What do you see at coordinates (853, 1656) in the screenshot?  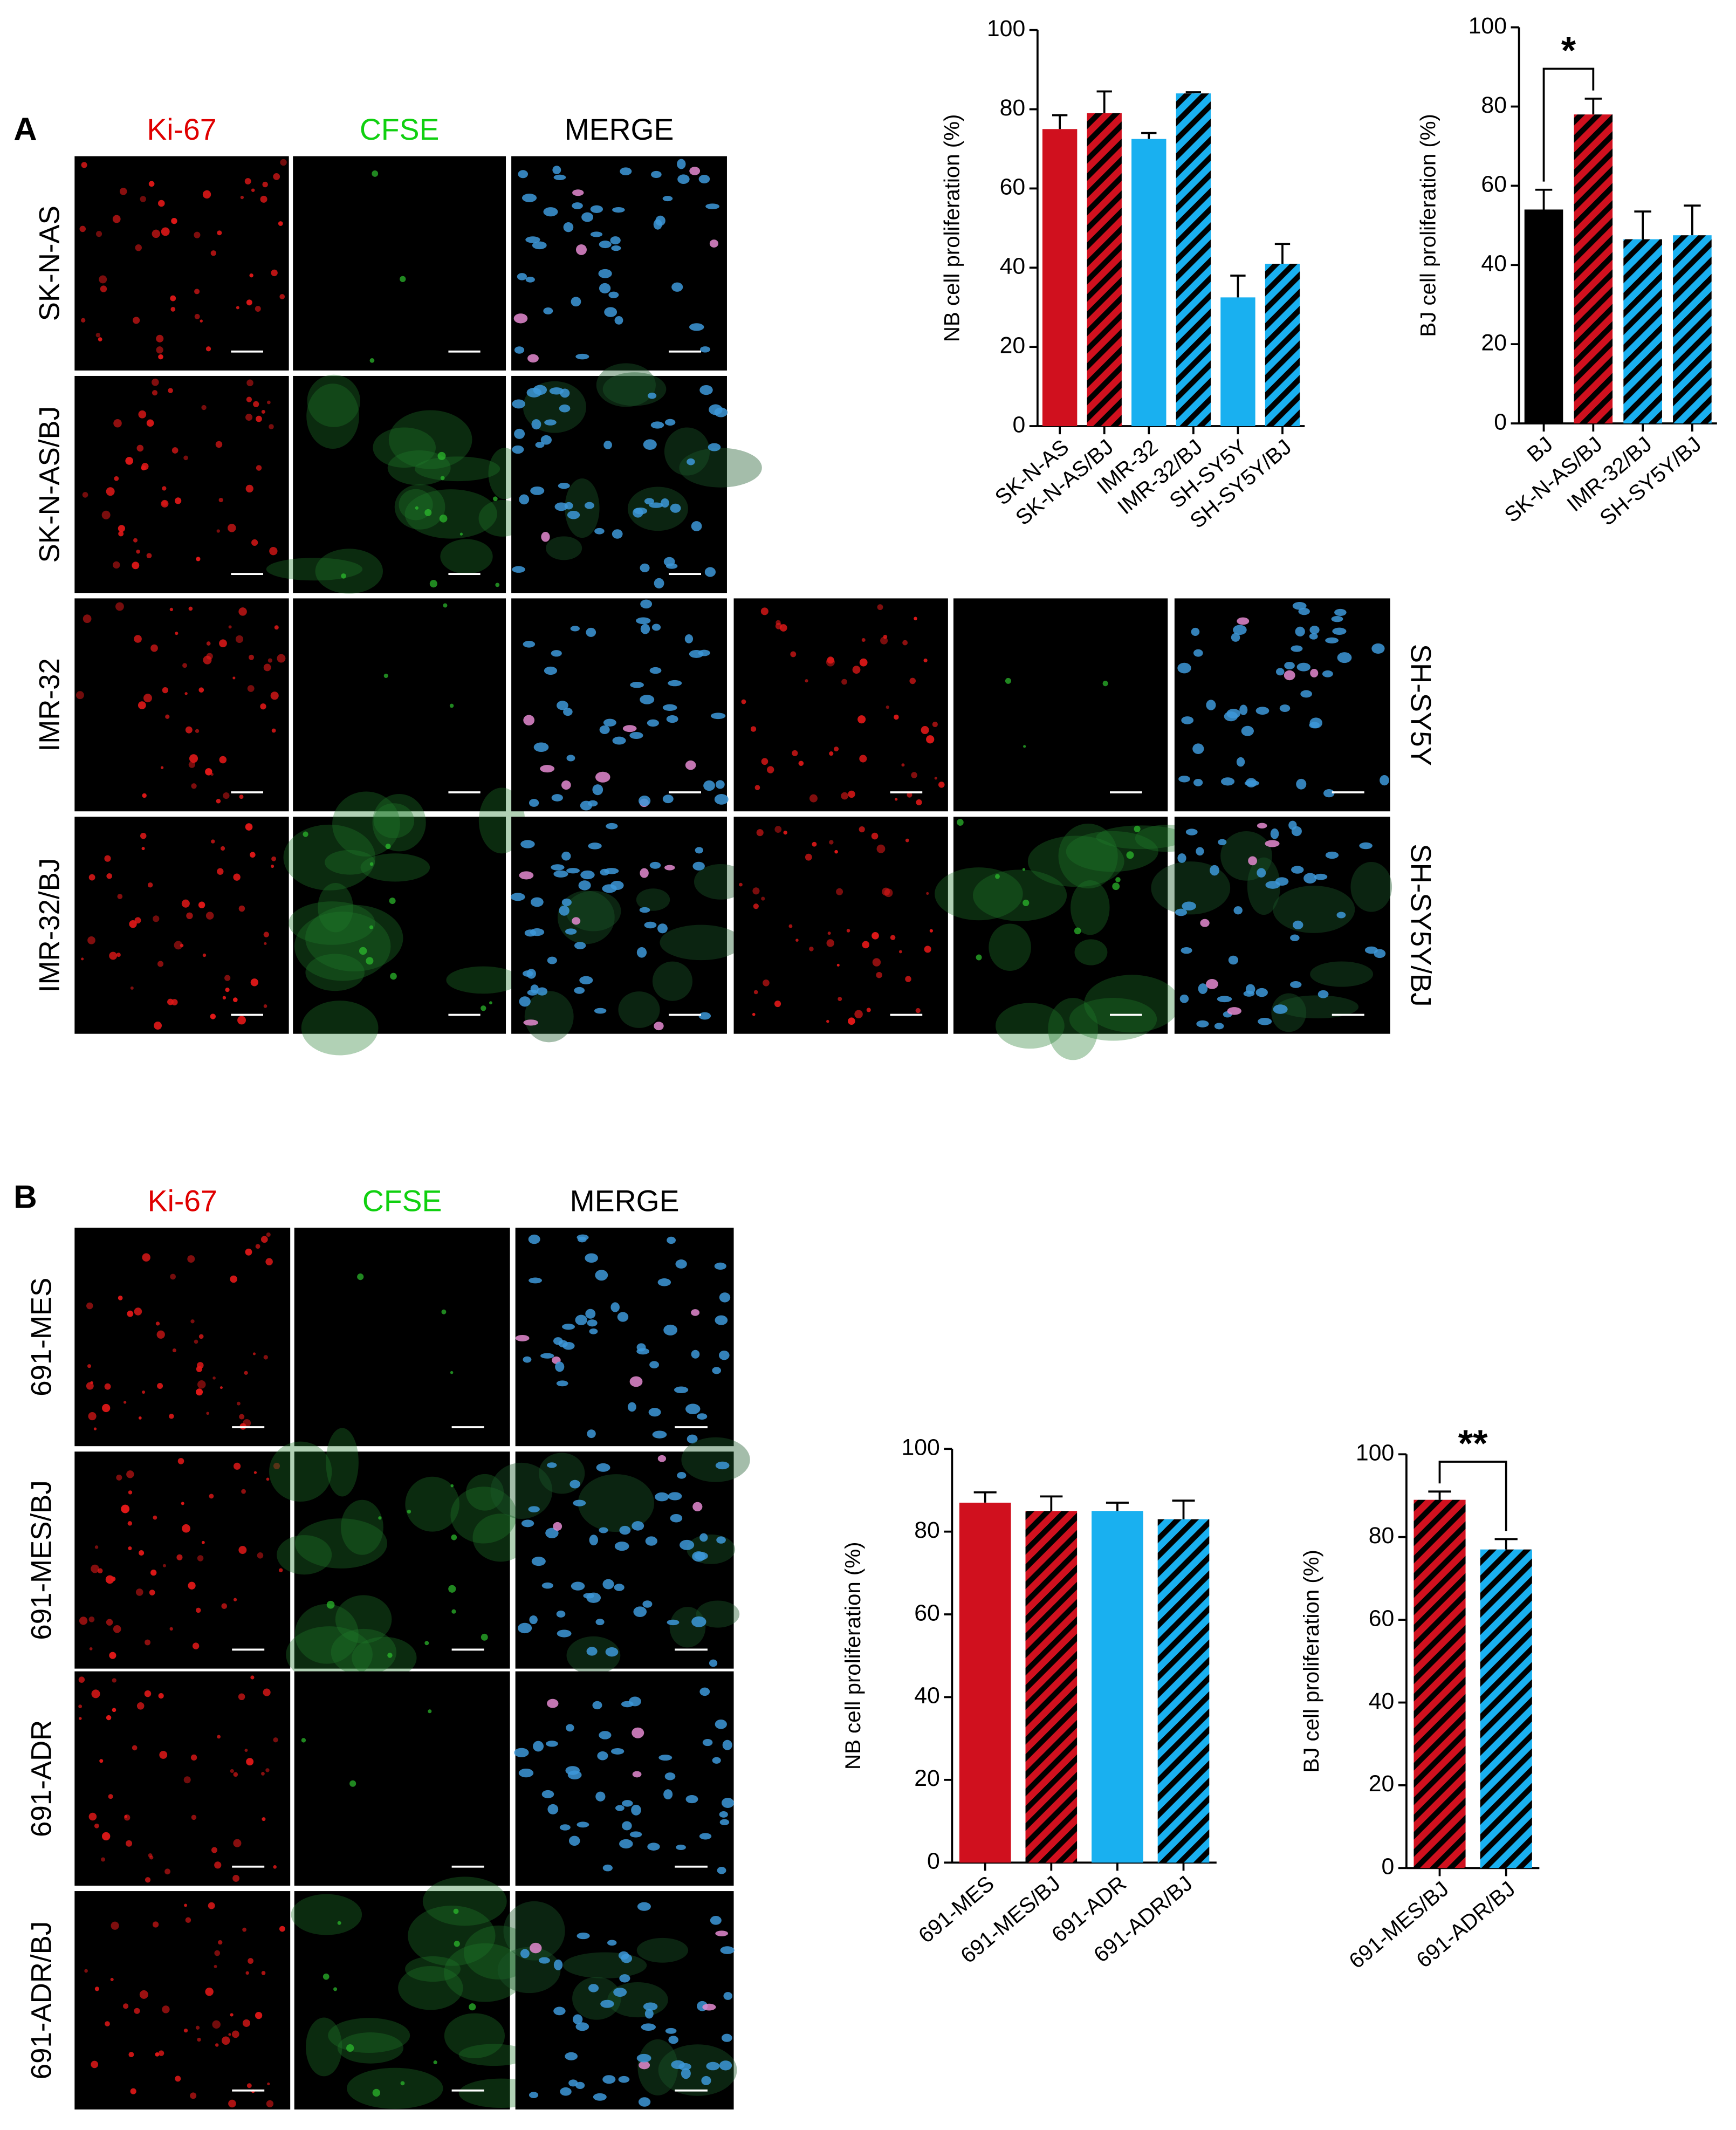 I see `y-axis-label: NB cell proliferation (%)` at bounding box center [853, 1656].